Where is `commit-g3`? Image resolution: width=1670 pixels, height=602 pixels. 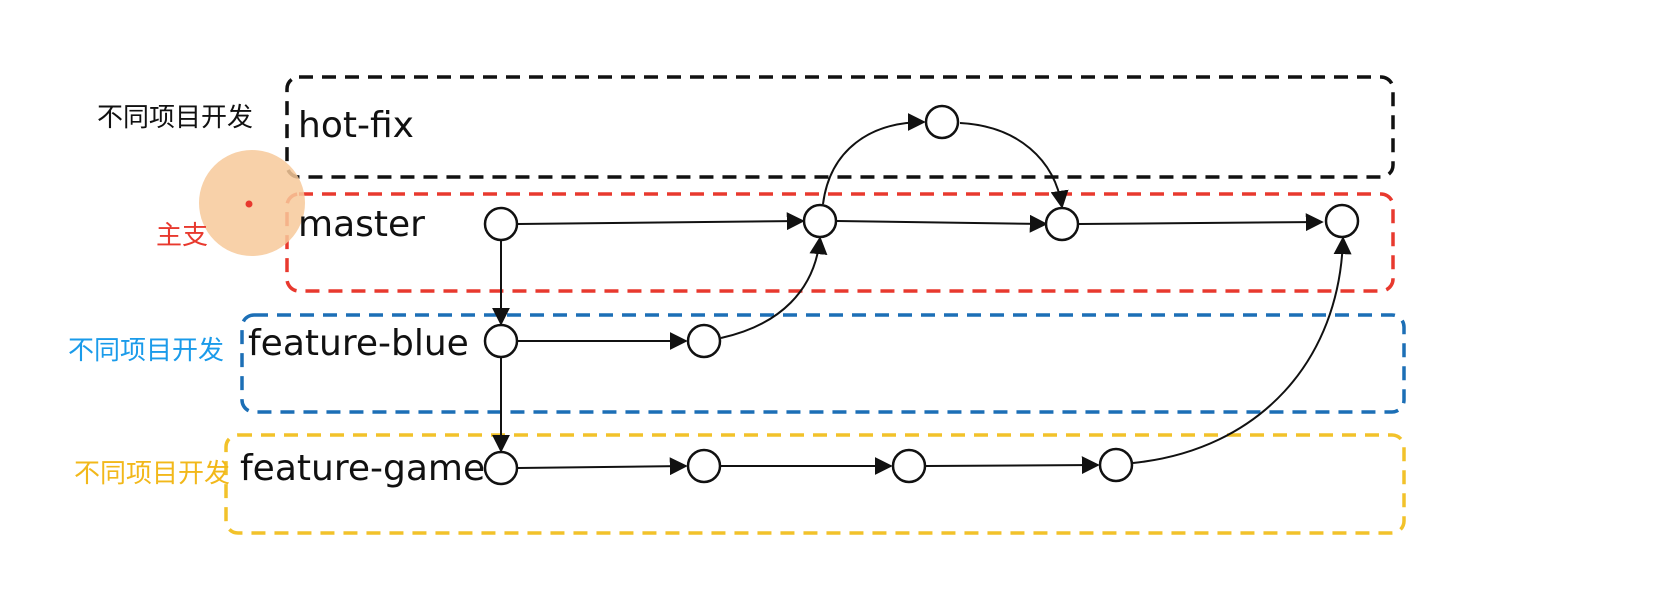
commit-g3 is located at coordinates (909, 466).